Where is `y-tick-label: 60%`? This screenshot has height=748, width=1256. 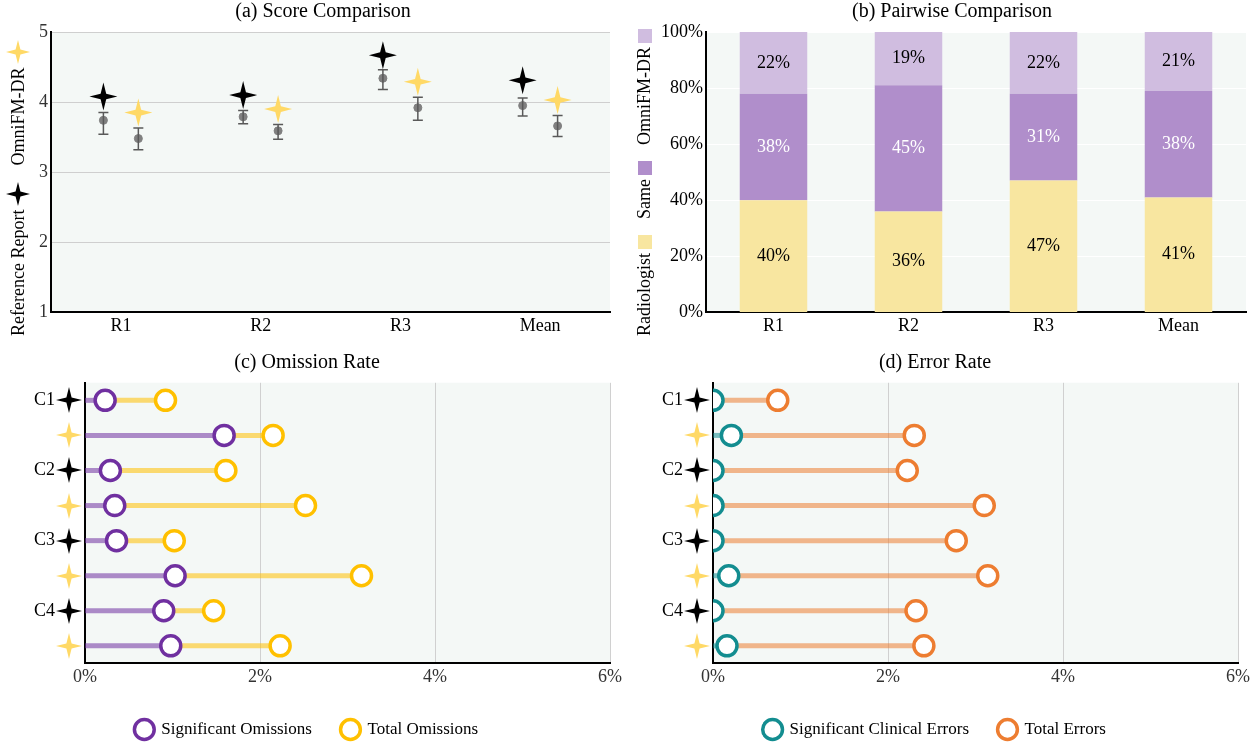 y-tick-label: 60% is located at coordinates (686, 142).